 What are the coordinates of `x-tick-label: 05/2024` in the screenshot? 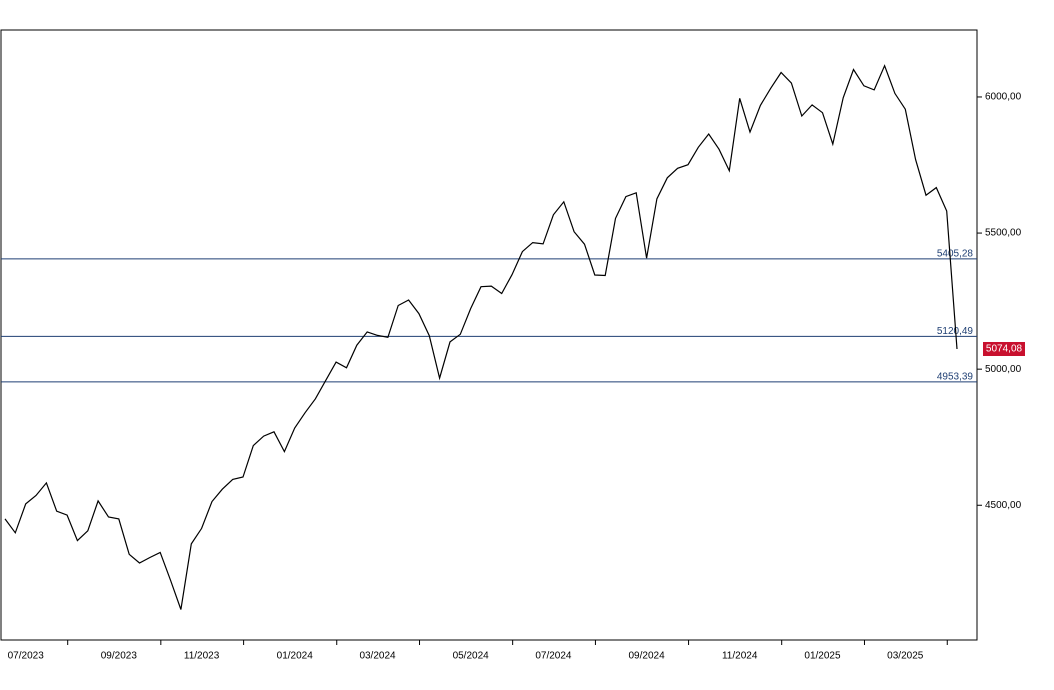 It's located at (471, 656).